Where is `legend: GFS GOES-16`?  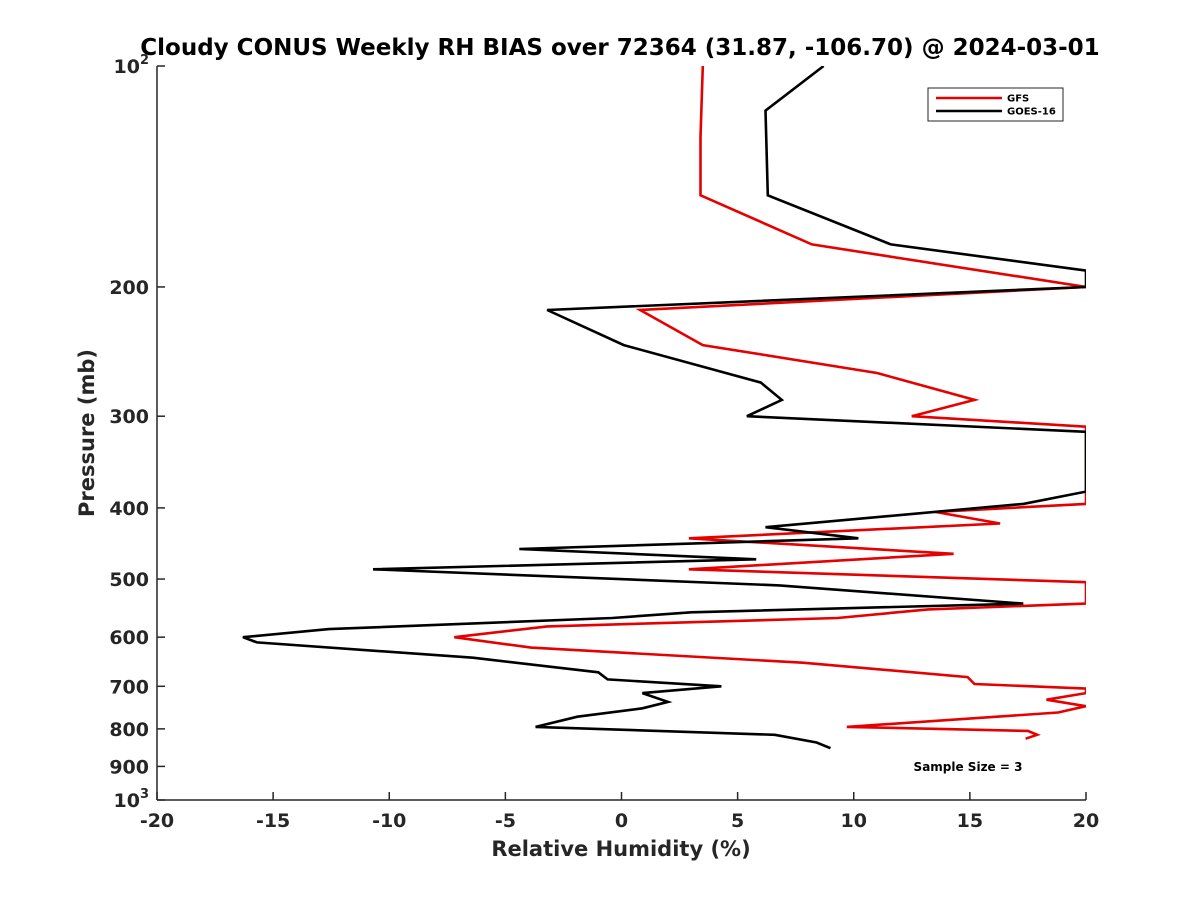
legend: GFS GOES-16 is located at coordinates (995, 104).